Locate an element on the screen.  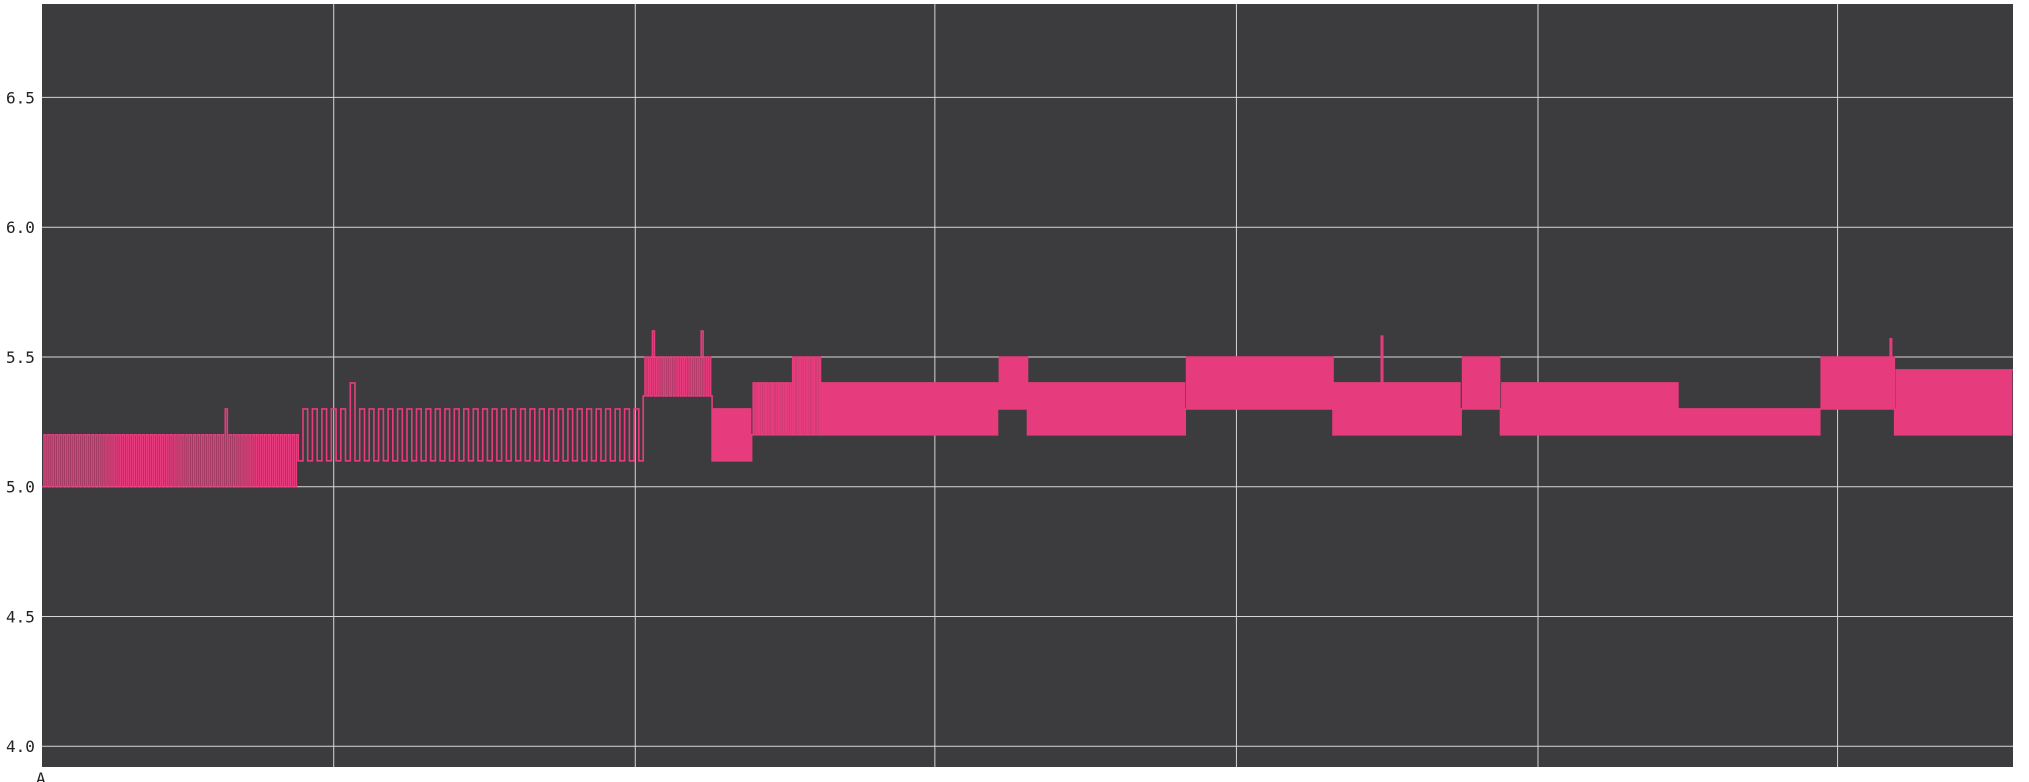
y-tick-label: 6.0 is located at coordinates (20, 227).